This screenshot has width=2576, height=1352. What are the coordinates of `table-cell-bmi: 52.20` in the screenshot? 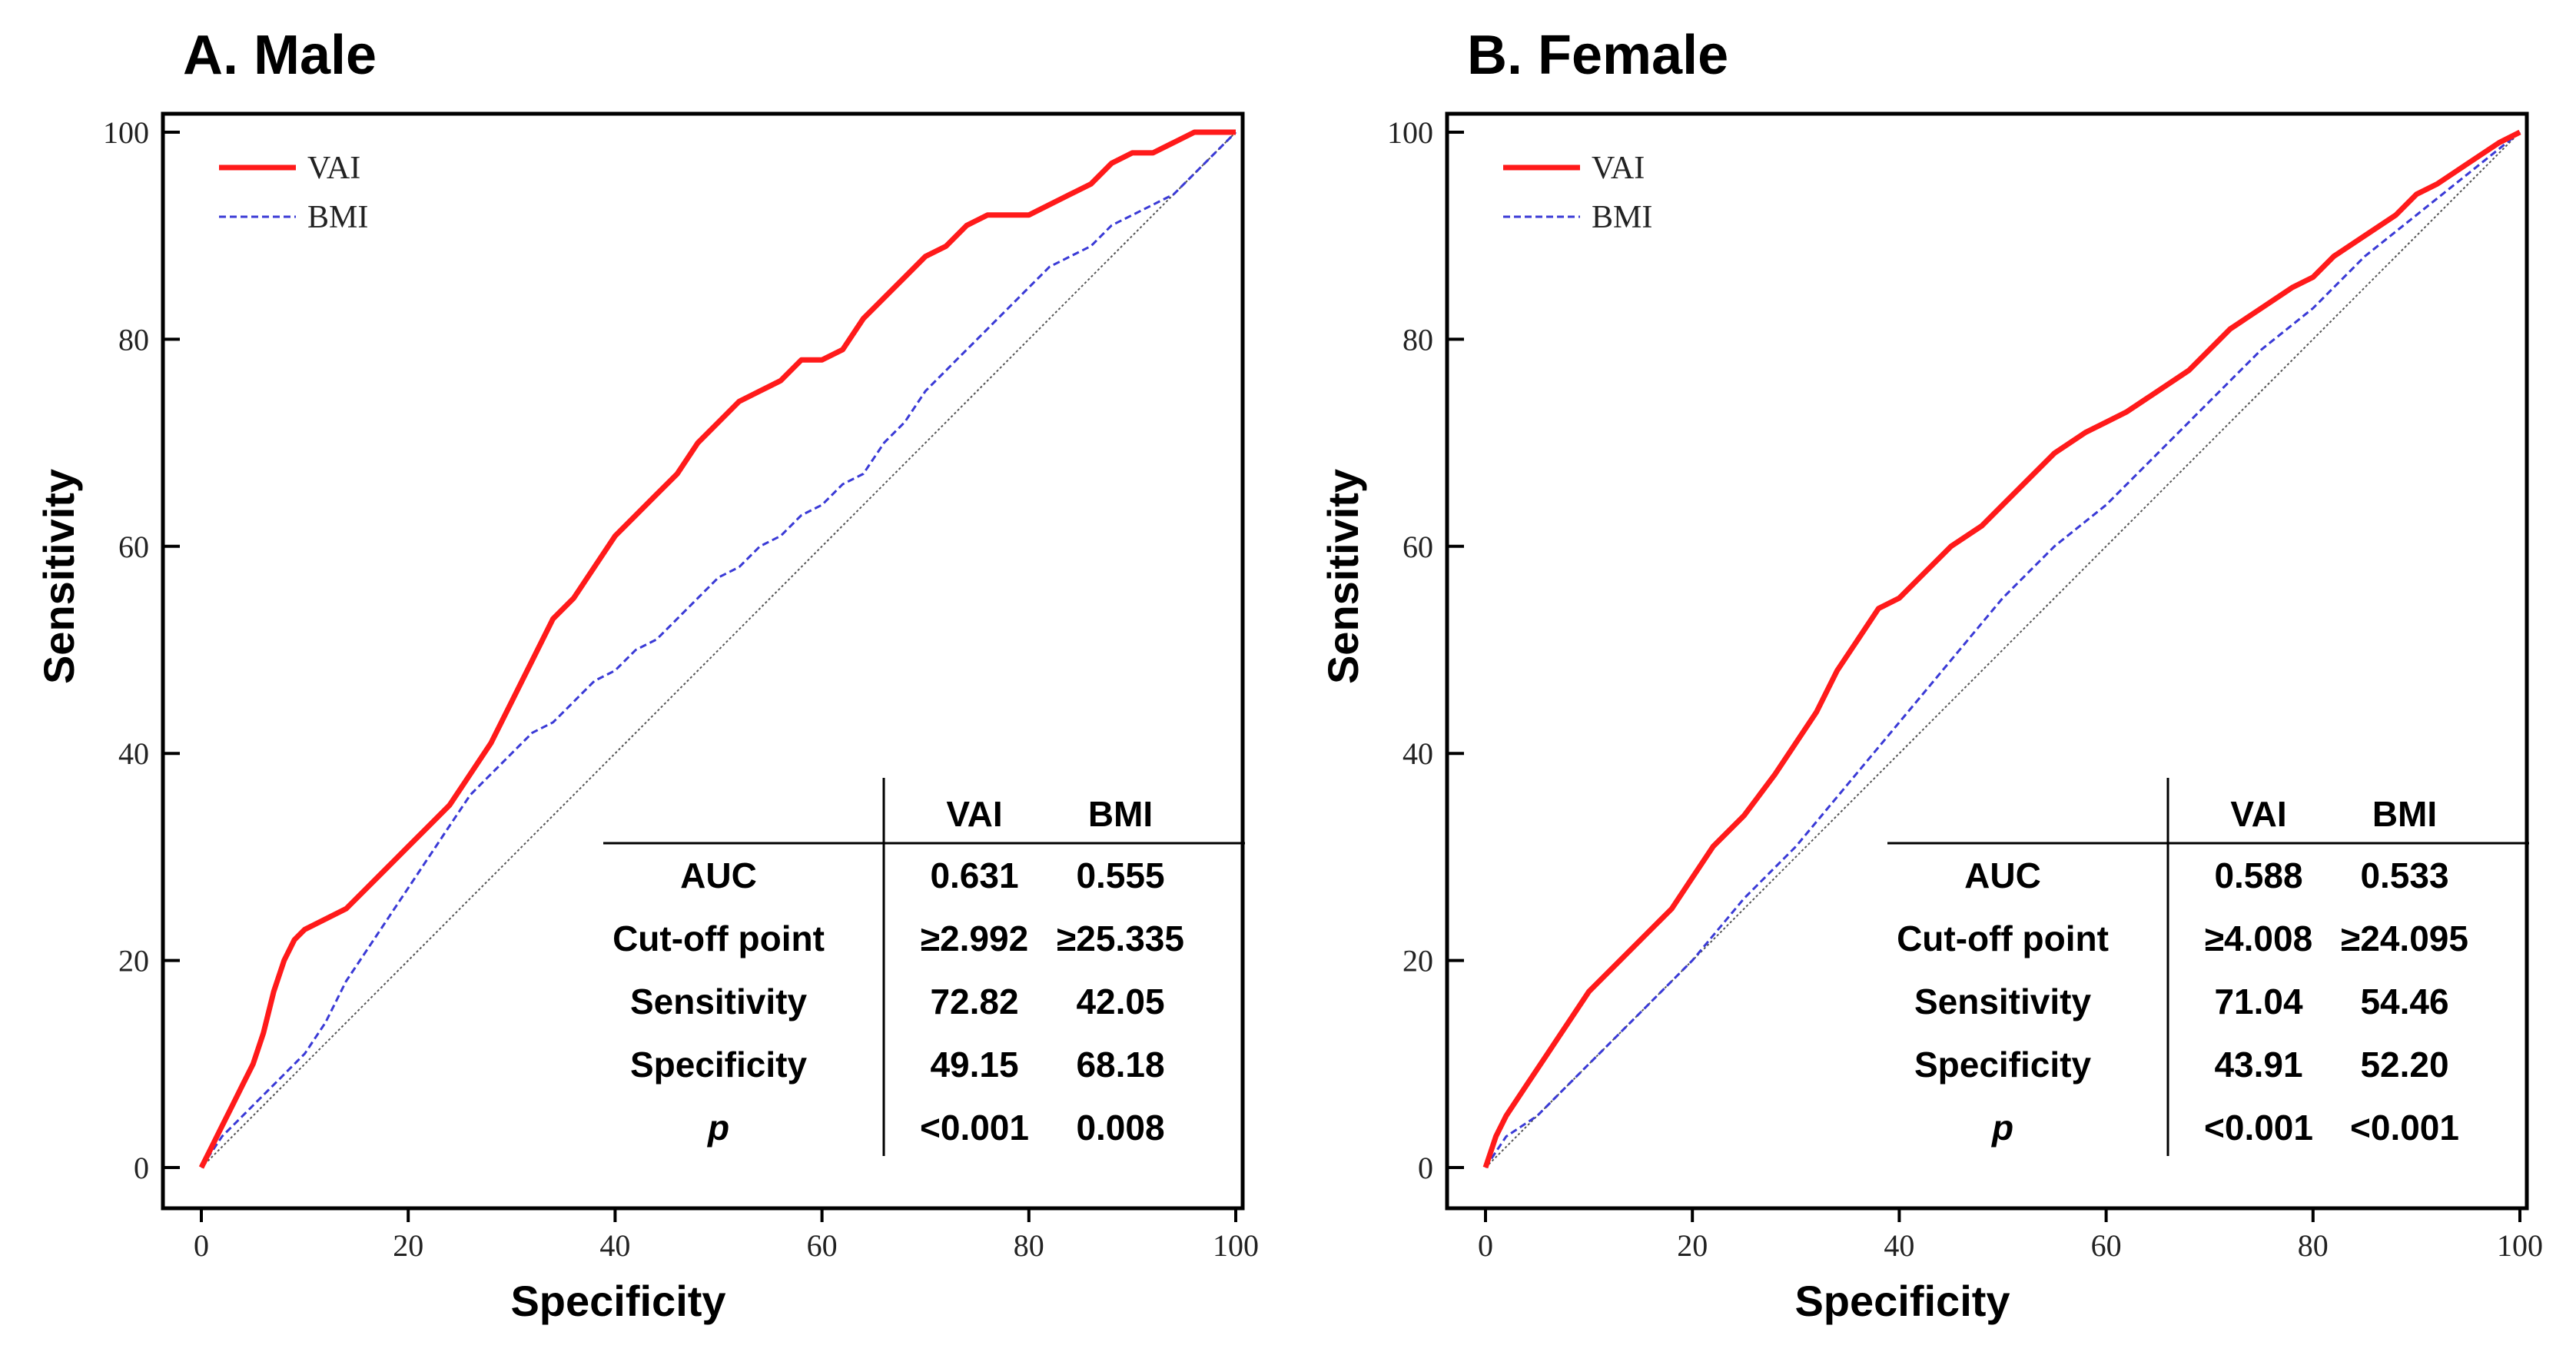 It's located at (2404, 1065).